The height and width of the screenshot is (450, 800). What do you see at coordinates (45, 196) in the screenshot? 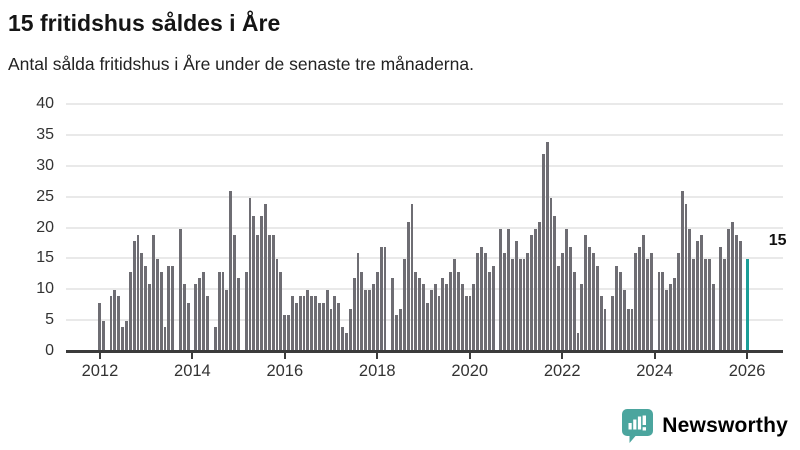
I see `y-tick-label: 25` at bounding box center [45, 196].